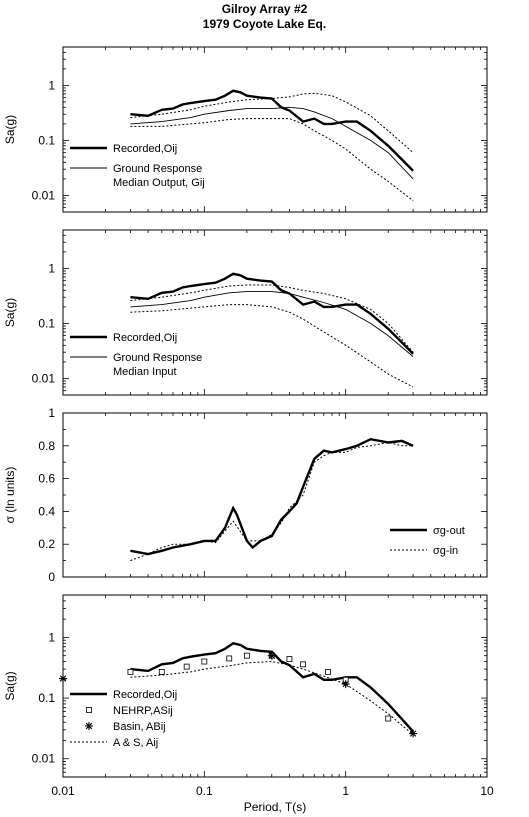  Describe the element at coordinates (10, 495) in the screenshot. I see `y-axis-label: σ (ln units)` at that location.